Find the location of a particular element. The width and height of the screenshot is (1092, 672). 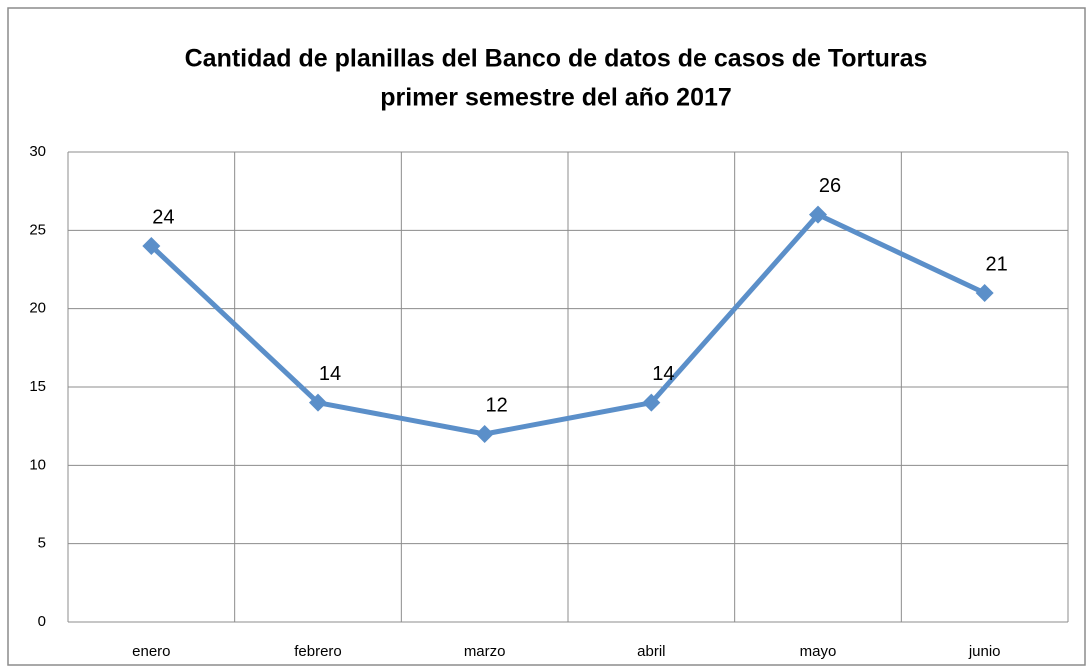

data-label: 21 is located at coordinates (997, 264).